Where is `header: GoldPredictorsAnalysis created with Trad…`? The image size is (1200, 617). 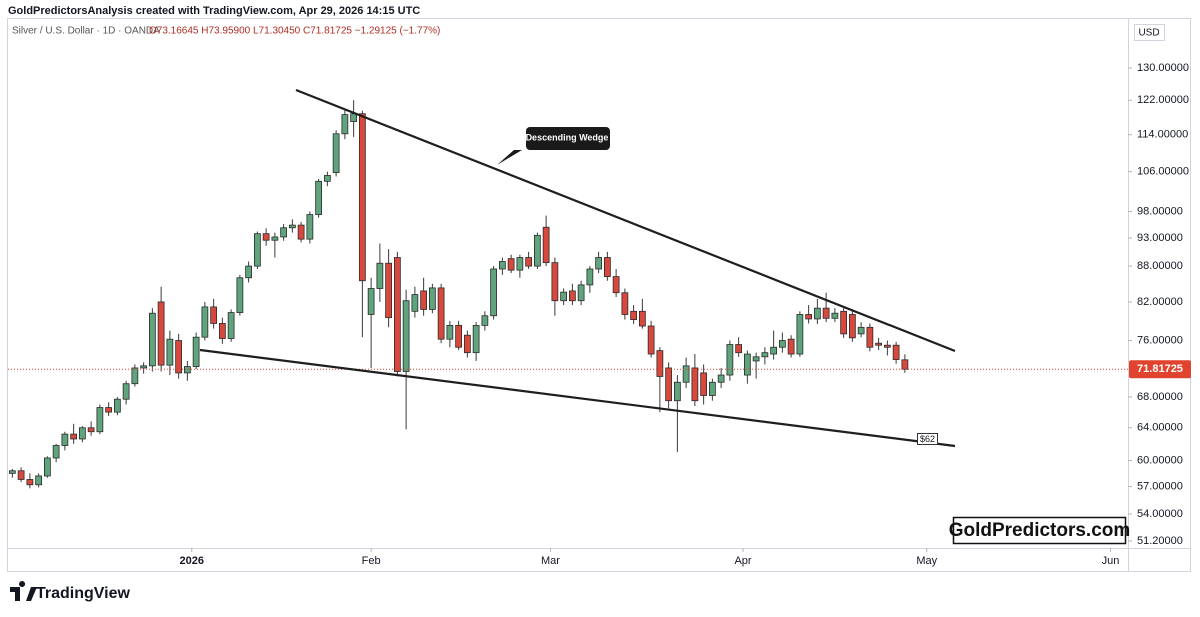
header: GoldPredictorsAnalysis created with Trad… is located at coordinates (214, 11).